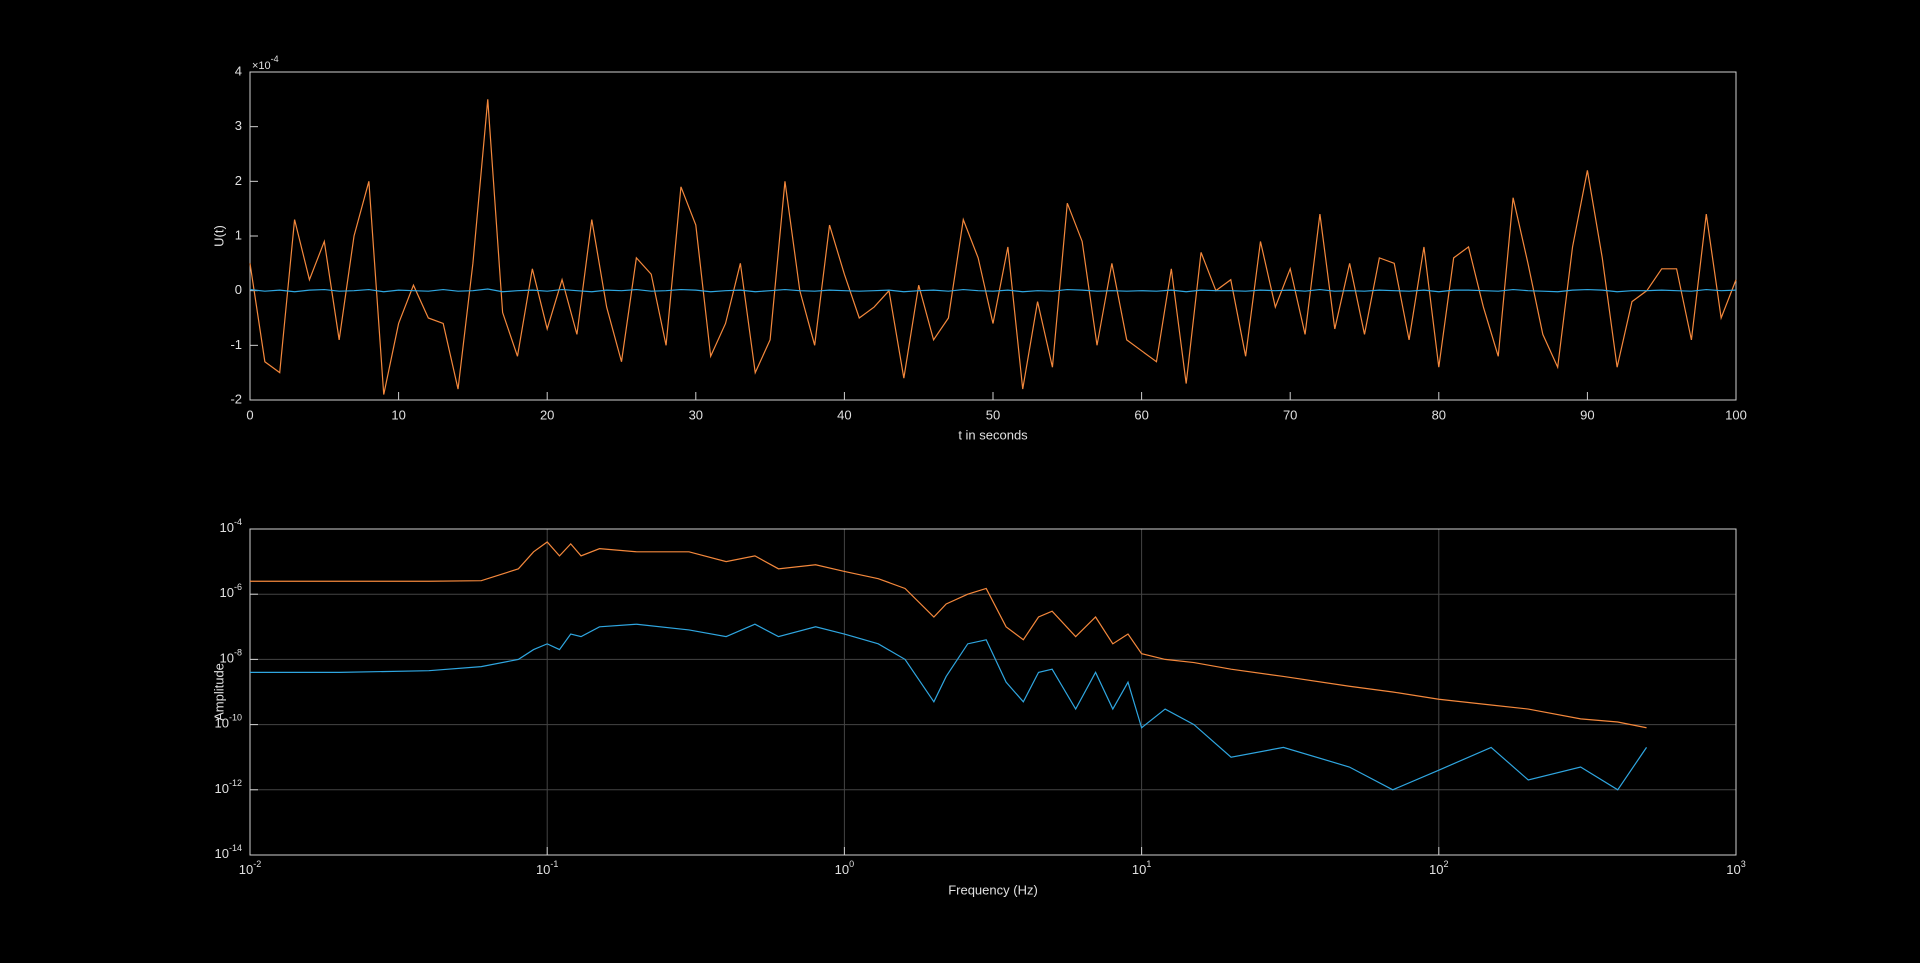 The height and width of the screenshot is (963, 1920). What do you see at coordinates (1438, 868) in the screenshot?
I see `x-tick-label: 102` at bounding box center [1438, 868].